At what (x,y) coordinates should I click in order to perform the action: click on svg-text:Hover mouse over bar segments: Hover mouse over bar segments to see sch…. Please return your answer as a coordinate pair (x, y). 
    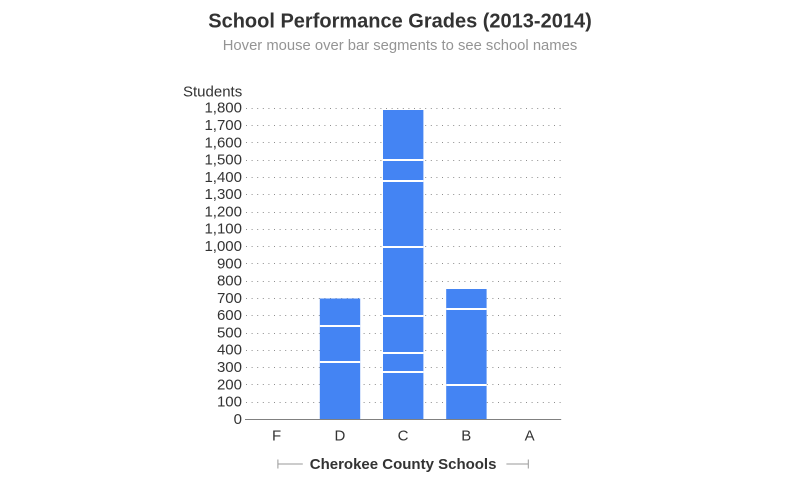
    Looking at the image, I should click on (400, 46).